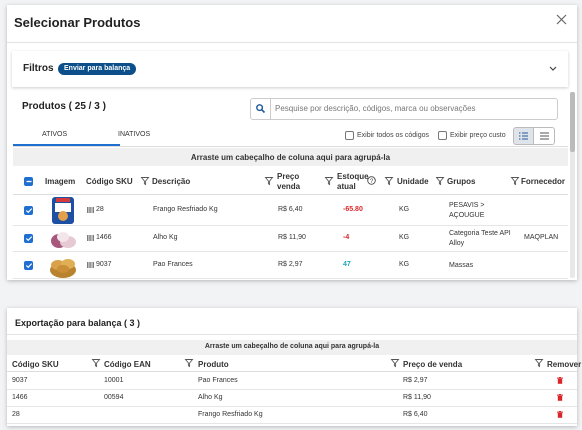 This screenshot has height=430, width=582. What do you see at coordinates (289, 181) in the screenshot?
I see `column-header: Preço venda` at bounding box center [289, 181].